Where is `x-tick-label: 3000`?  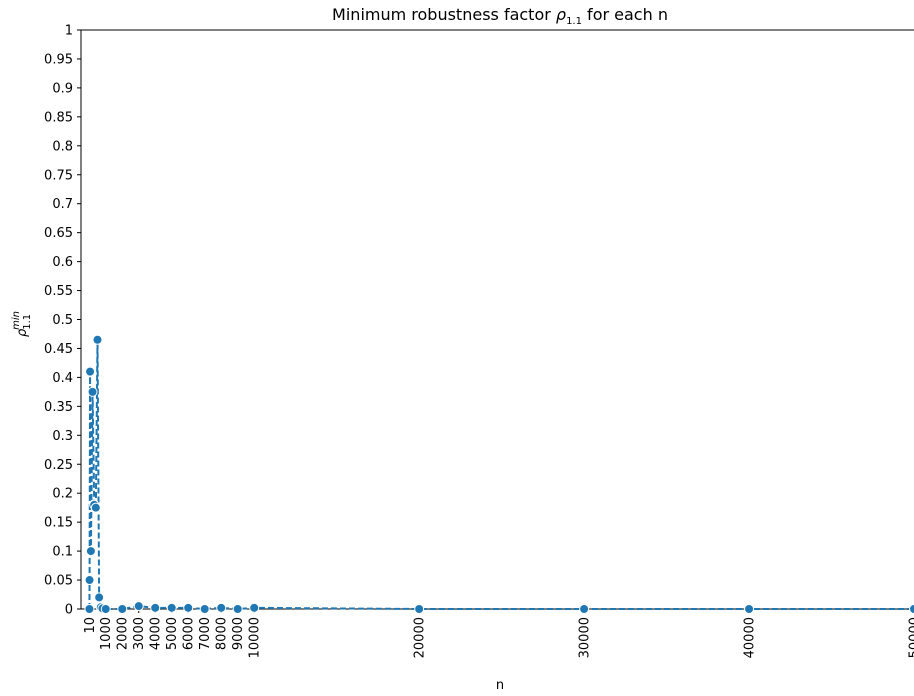 x-tick-label: 3000 is located at coordinates (139, 633).